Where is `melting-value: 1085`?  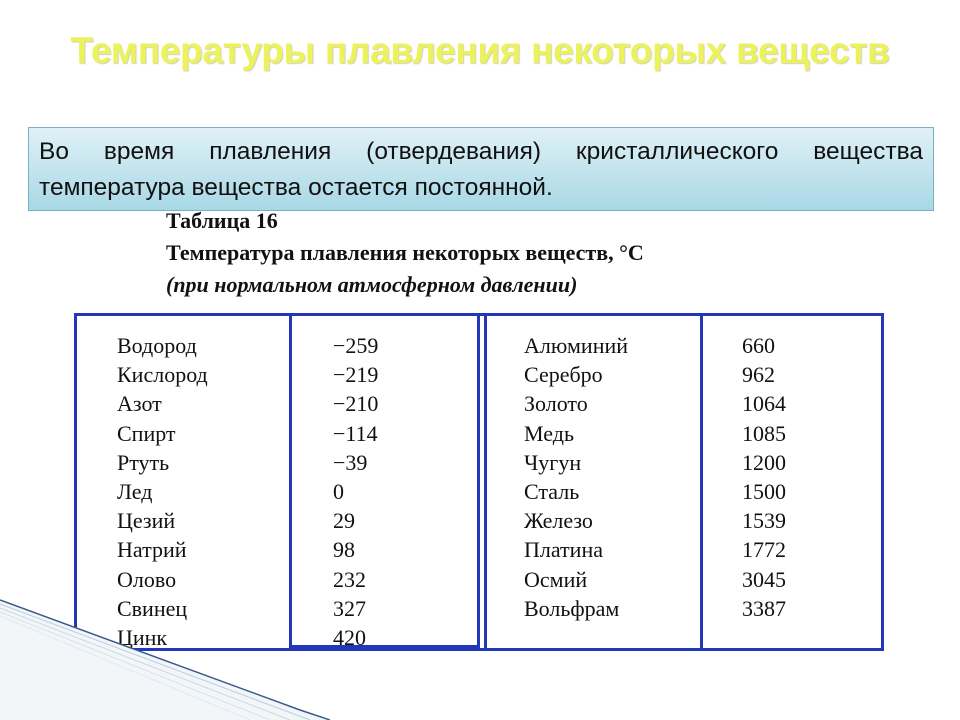 melting-value: 1085 is located at coordinates (764, 433).